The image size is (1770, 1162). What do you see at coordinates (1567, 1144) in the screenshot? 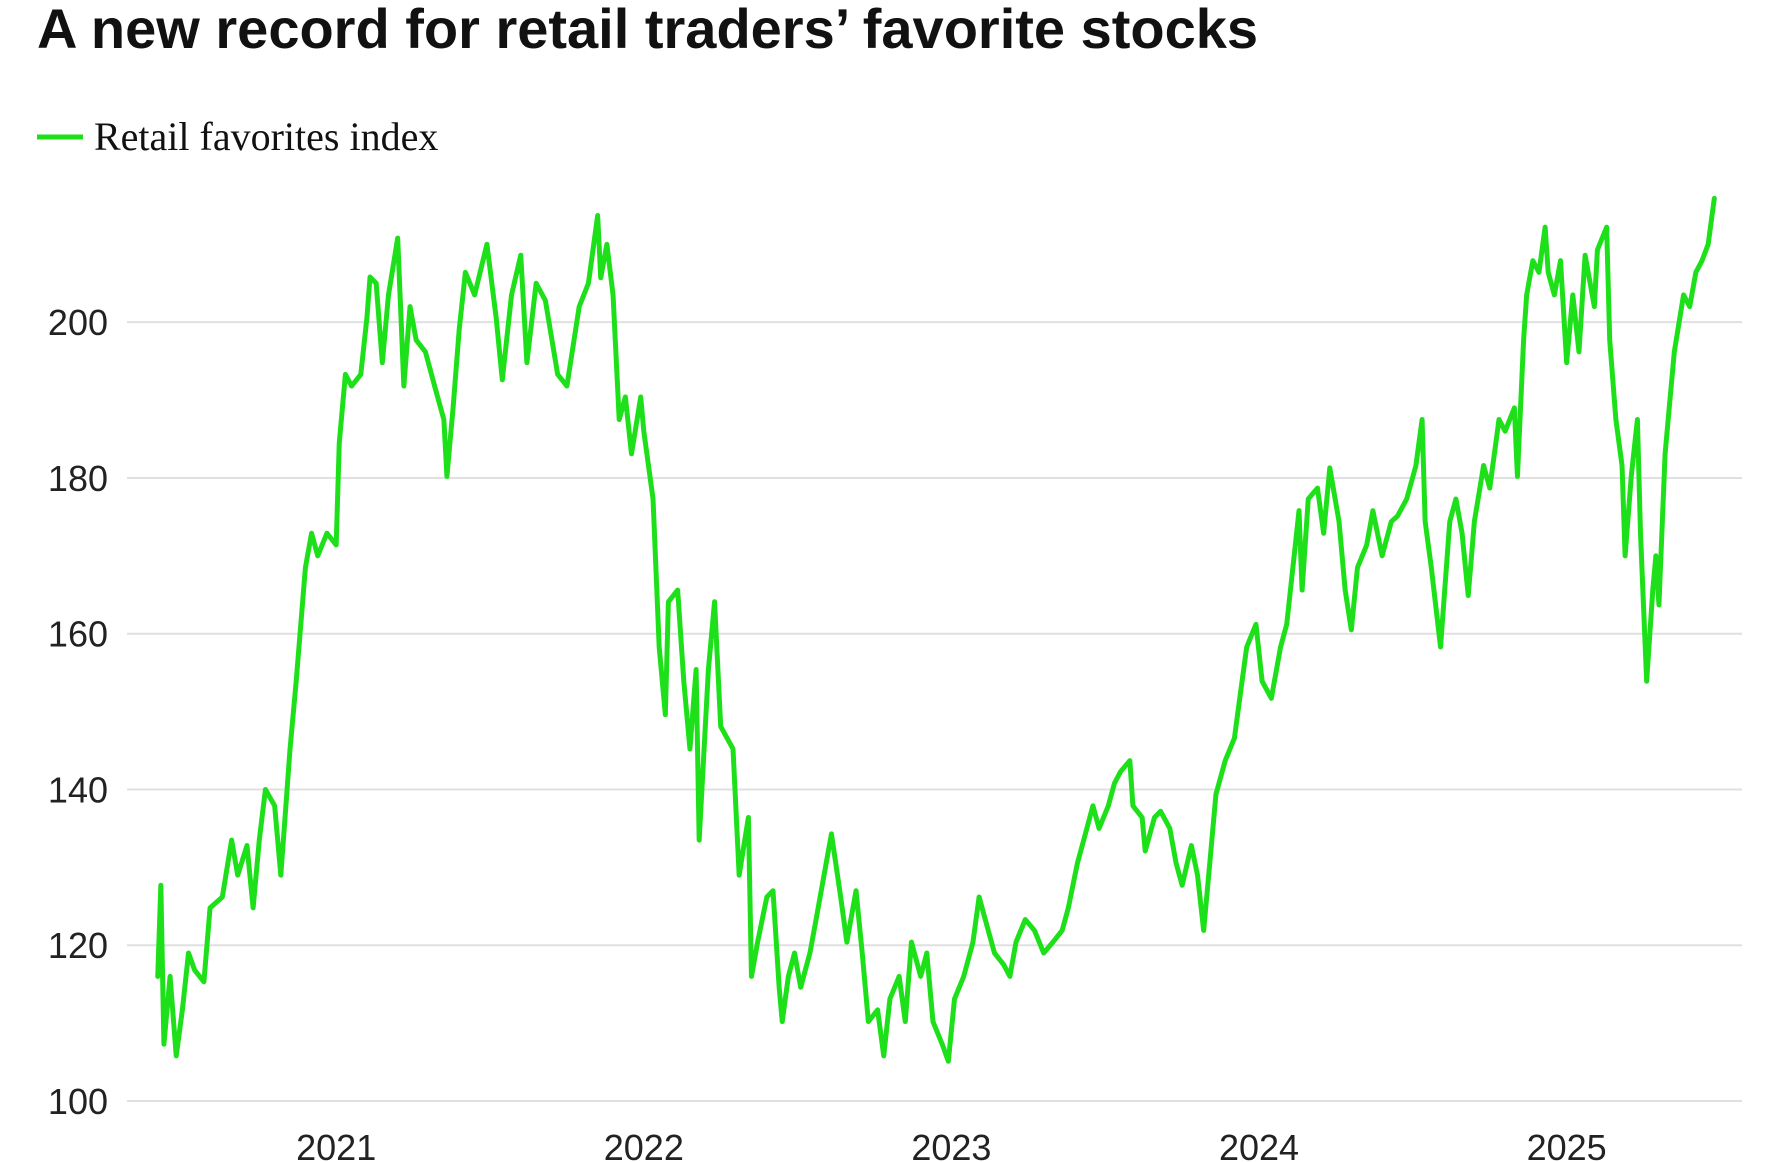
I see `x-tick-label: 2025` at bounding box center [1567, 1144].